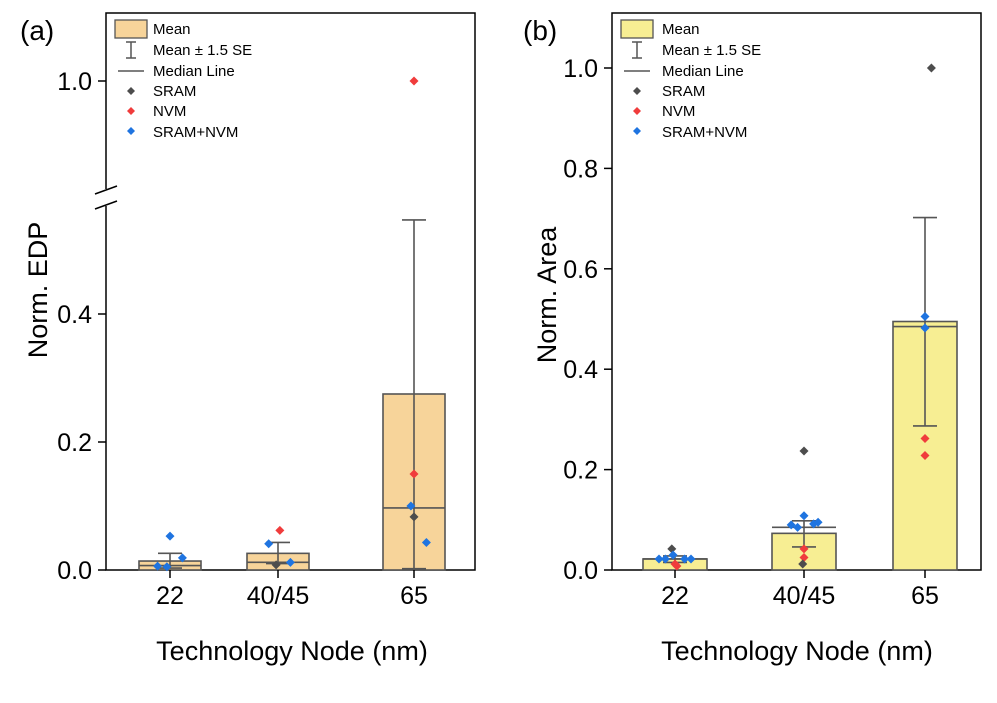 The image size is (997, 703). What do you see at coordinates (580, 370) in the screenshot?
I see `panel-b-ytick-label: 0.4` at bounding box center [580, 370].